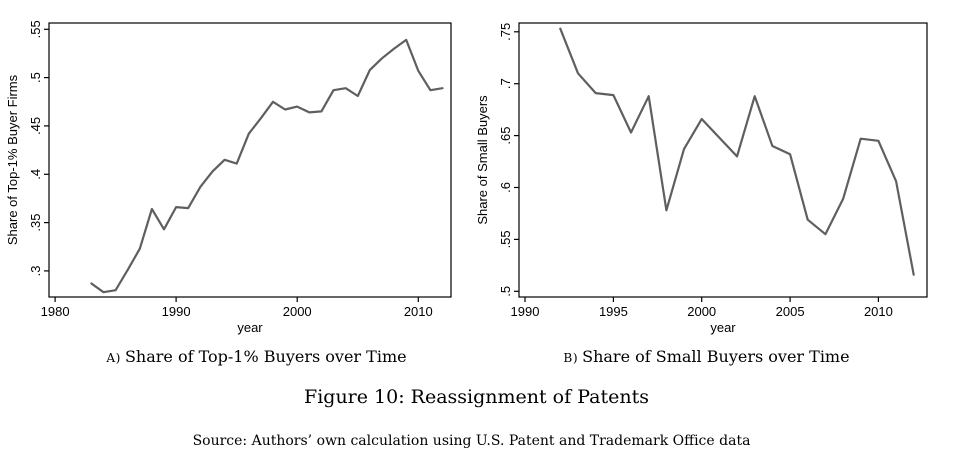 This screenshot has height=470, width=953. Describe the element at coordinates (505, 187) in the screenshot. I see `y-tick-label: .6` at that location.